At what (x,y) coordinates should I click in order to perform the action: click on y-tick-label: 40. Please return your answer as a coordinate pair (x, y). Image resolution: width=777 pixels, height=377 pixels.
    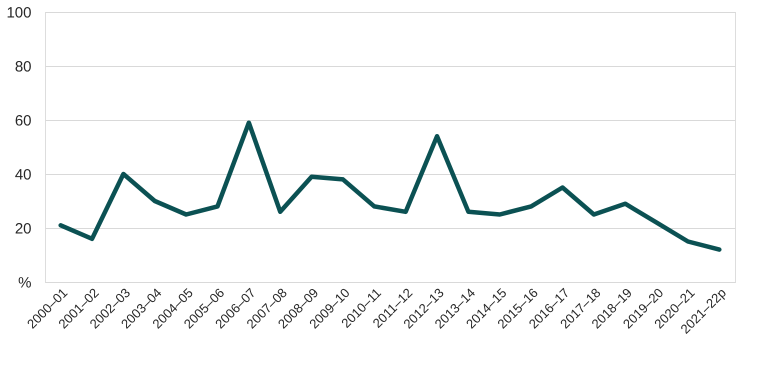
    Looking at the image, I should click on (23, 175).